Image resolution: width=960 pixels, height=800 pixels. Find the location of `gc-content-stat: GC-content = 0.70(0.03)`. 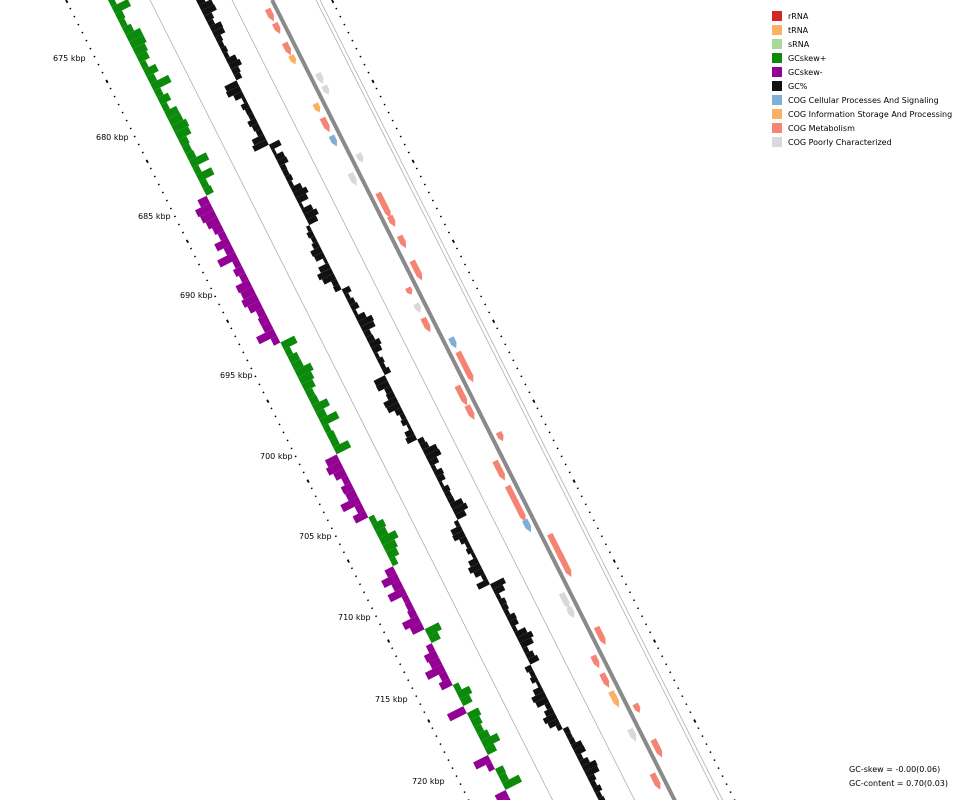

gc-content-stat: GC-content = 0.70(0.03) is located at coordinates (898, 783).